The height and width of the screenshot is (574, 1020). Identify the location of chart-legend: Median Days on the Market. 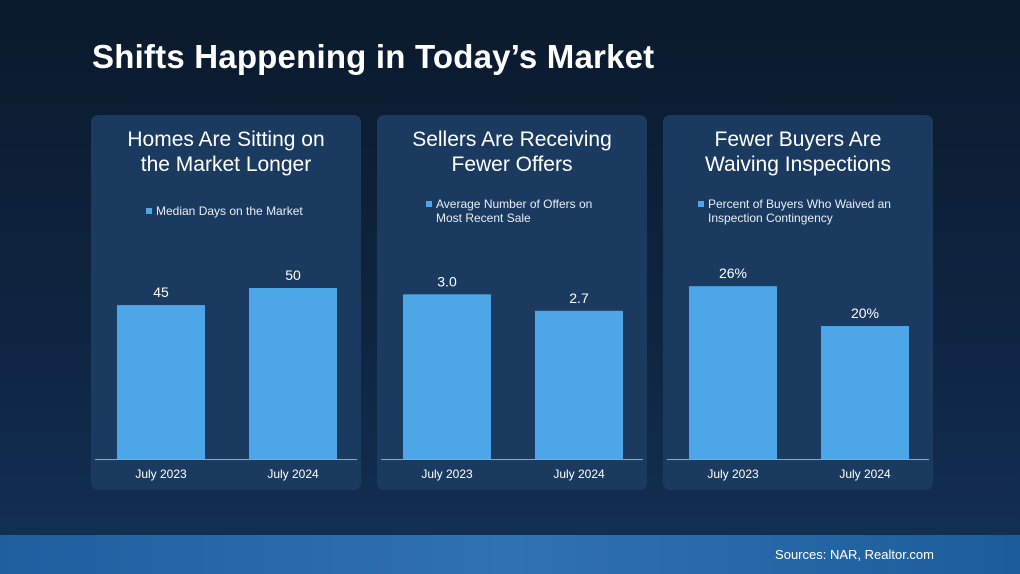
(224, 211).